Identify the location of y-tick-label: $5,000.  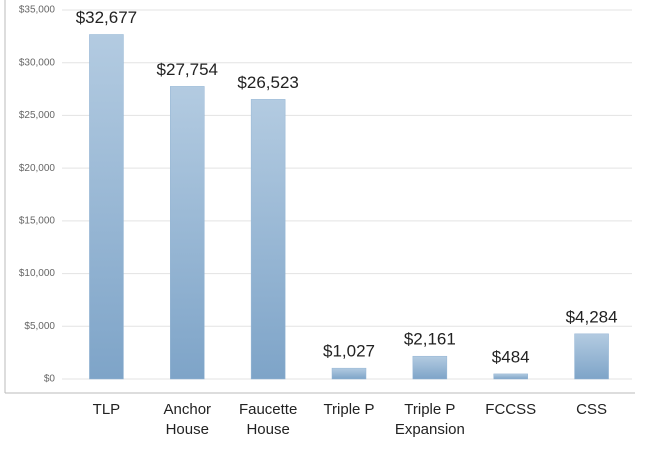
(39, 326).